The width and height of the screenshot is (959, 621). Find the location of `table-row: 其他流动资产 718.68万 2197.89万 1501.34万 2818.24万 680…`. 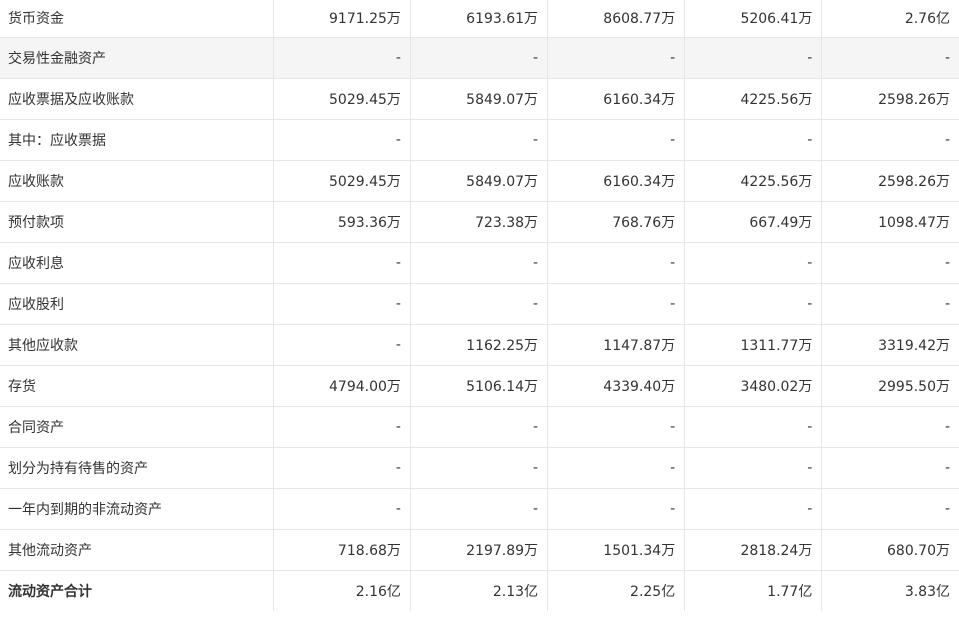

table-row: 其他流动资产 718.68万 2197.89万 1501.34万 2818.24万 680… is located at coordinates (479, 550).